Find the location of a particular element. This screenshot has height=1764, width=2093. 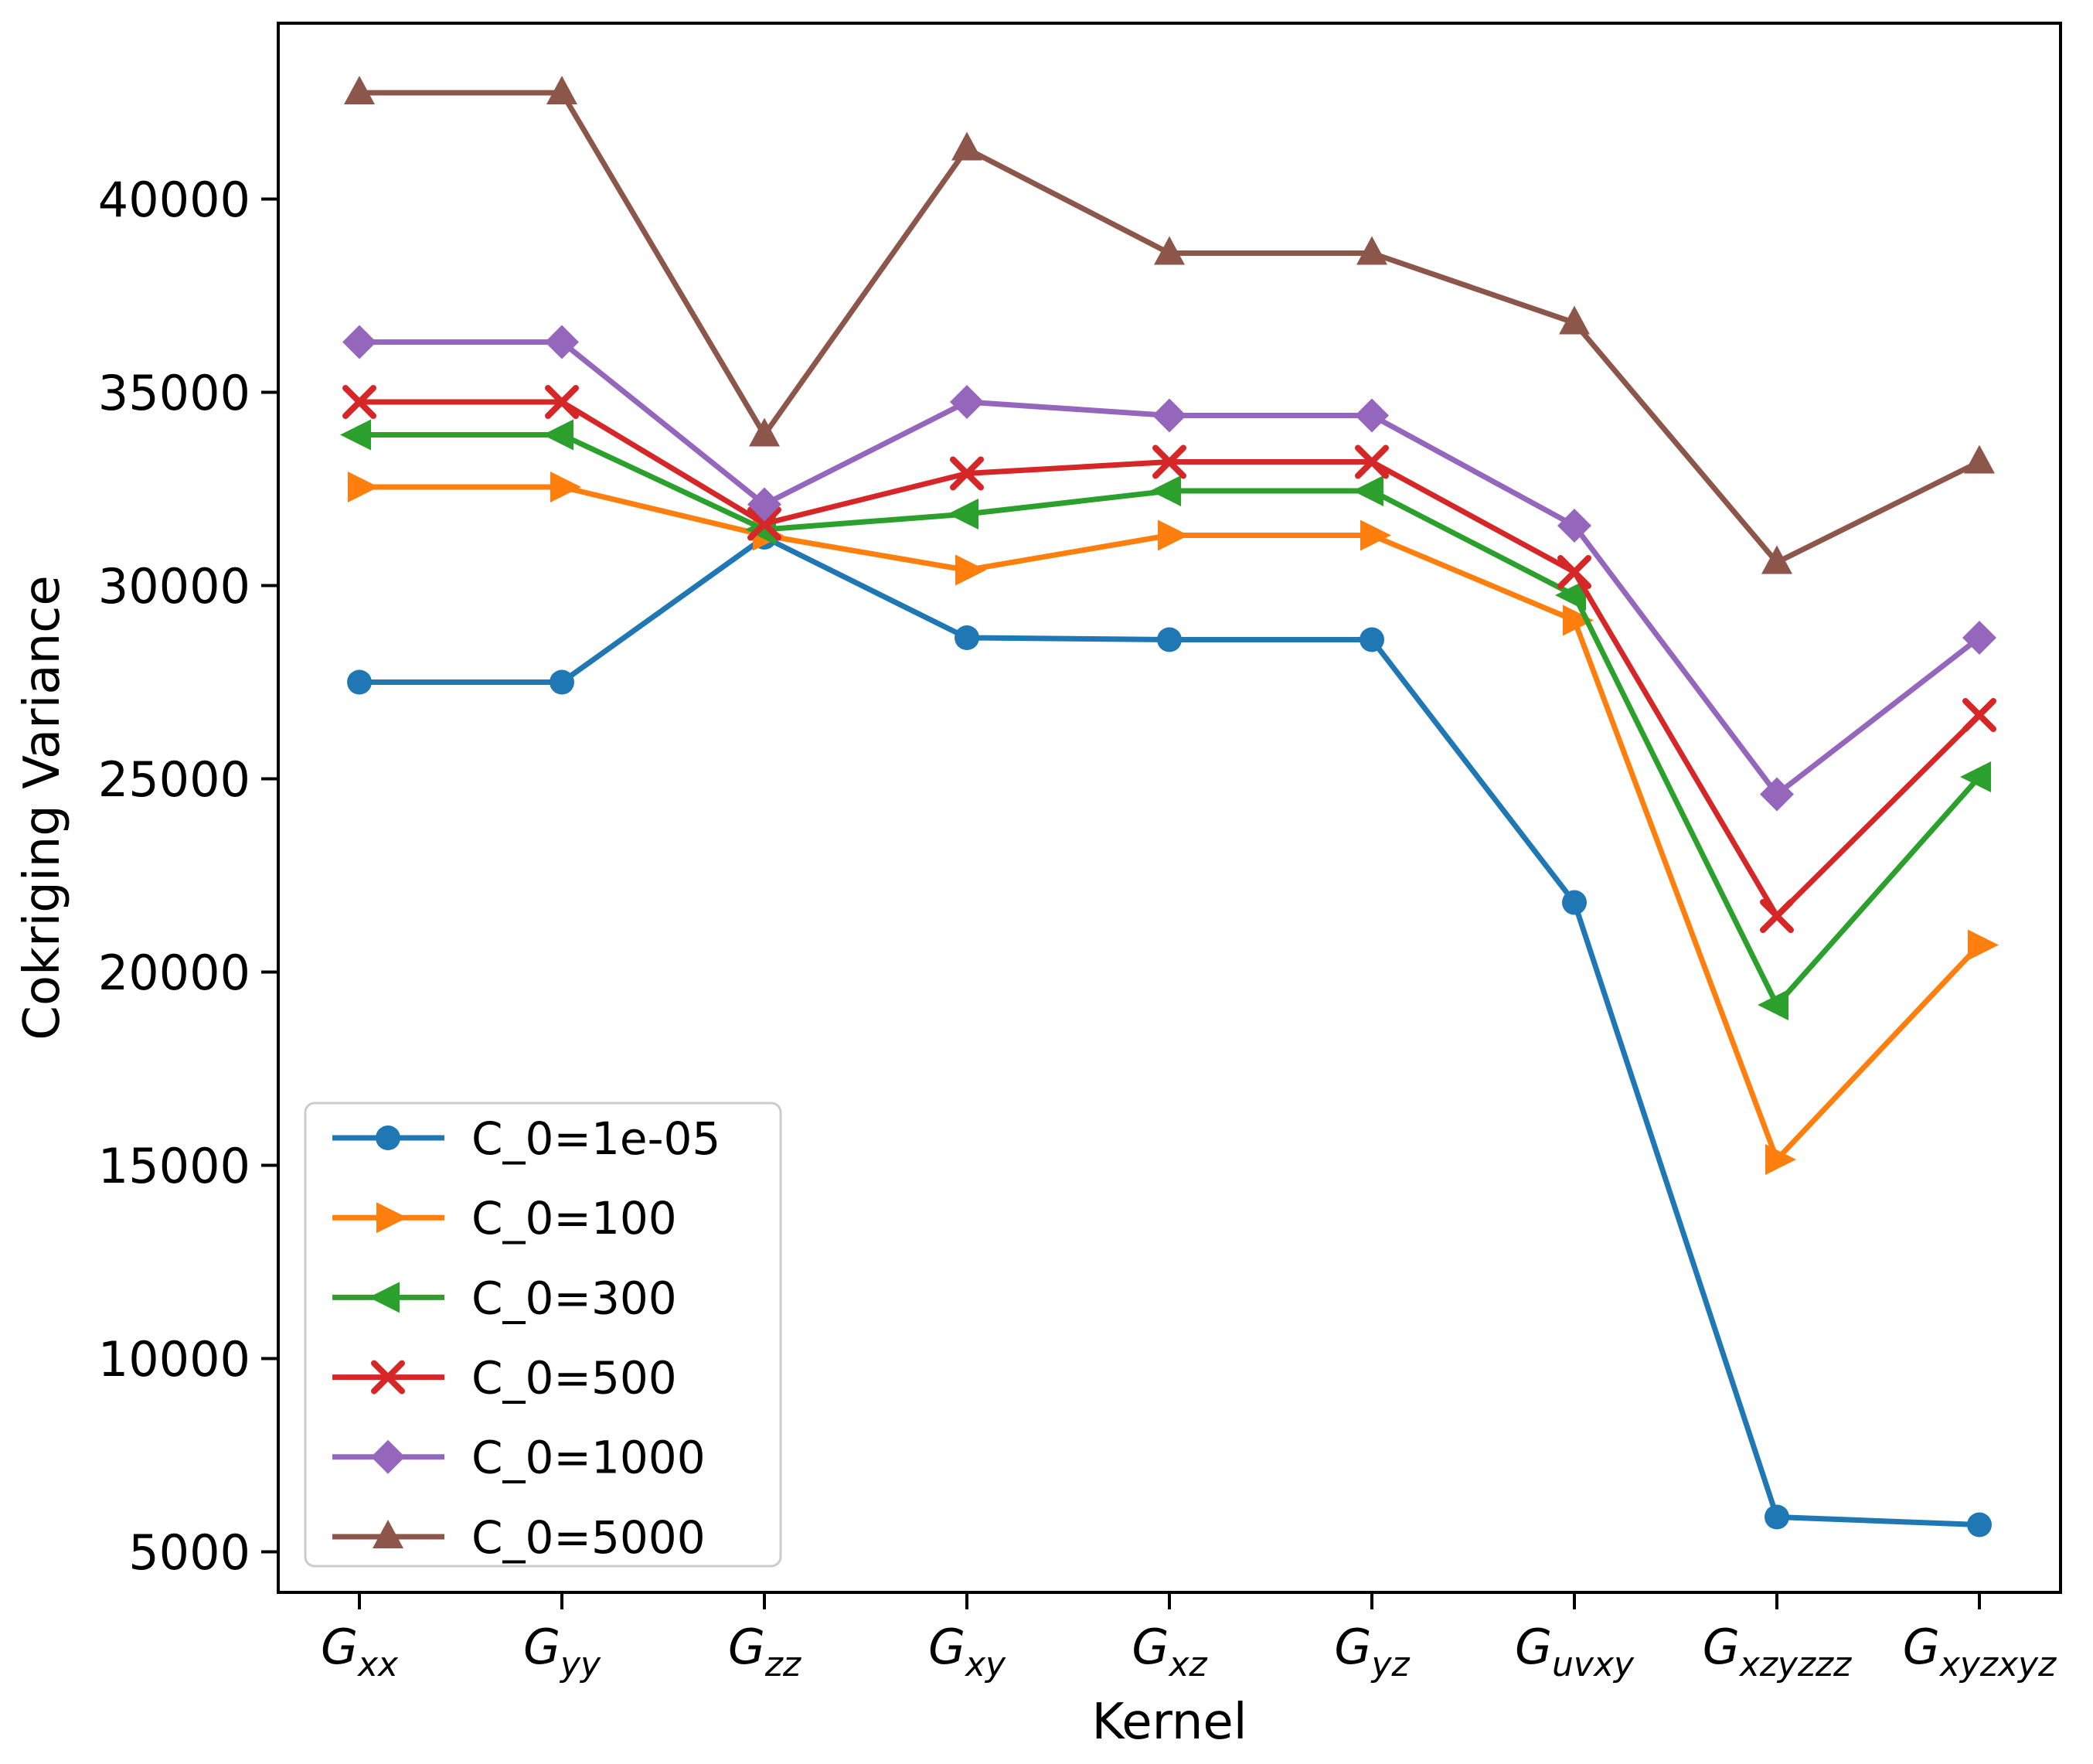

legend-item-label-0: C_0=1e-05 is located at coordinates (595, 1138).